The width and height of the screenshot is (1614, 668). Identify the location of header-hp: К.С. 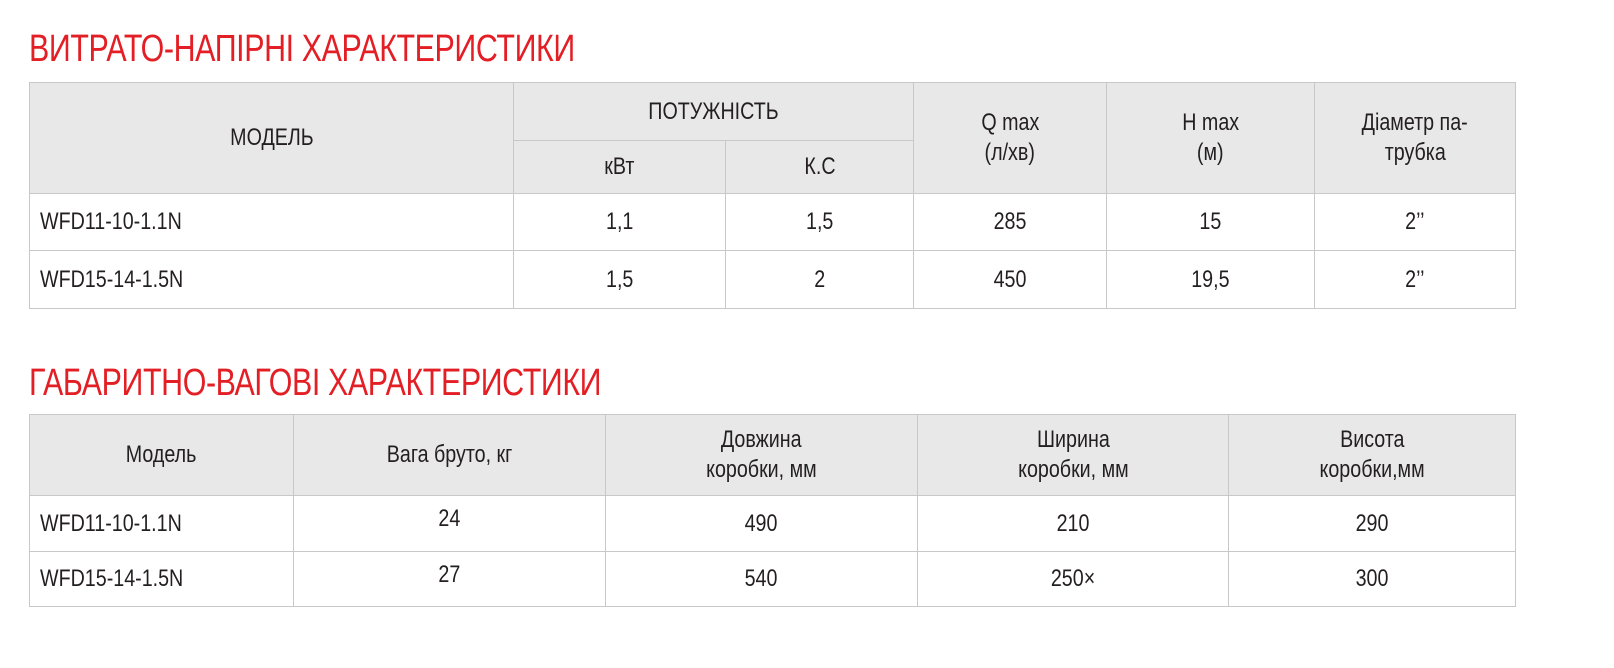
(819, 167).